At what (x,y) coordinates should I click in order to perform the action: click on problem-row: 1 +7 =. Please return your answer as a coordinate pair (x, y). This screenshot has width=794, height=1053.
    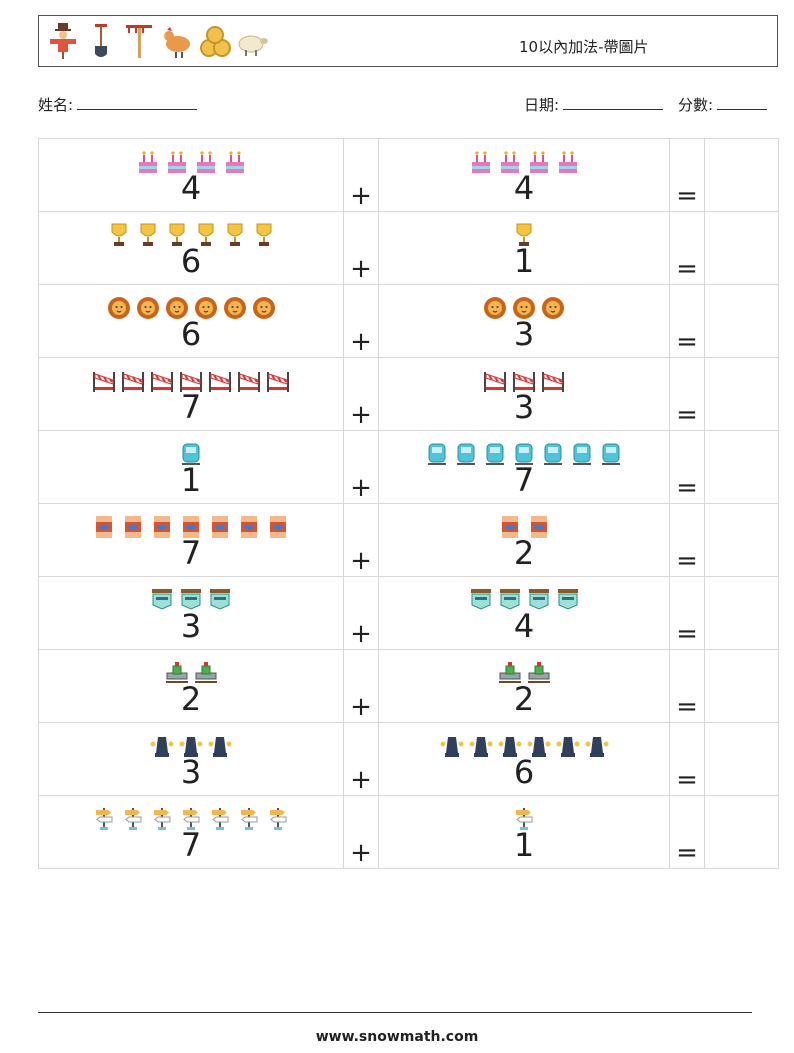
    Looking at the image, I should click on (408, 467).